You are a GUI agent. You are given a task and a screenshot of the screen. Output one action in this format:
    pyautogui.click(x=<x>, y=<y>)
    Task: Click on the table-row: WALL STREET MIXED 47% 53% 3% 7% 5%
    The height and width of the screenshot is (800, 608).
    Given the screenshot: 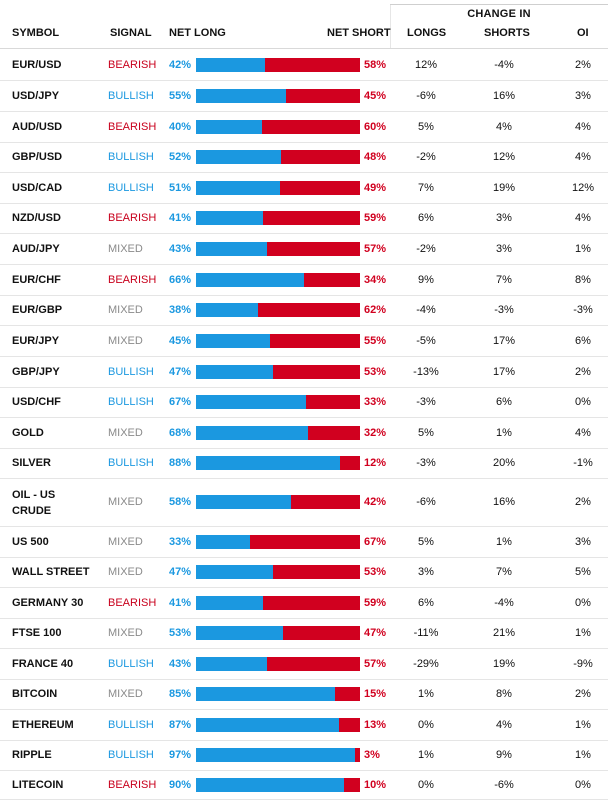 What is the action you would take?
    pyautogui.click(x=304, y=572)
    